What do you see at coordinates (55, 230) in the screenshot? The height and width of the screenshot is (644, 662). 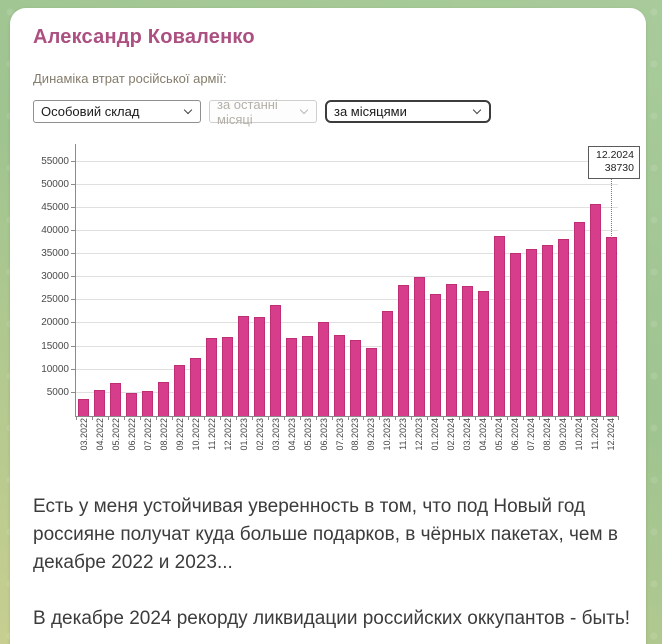 I see `y-axis-label: 40000` at bounding box center [55, 230].